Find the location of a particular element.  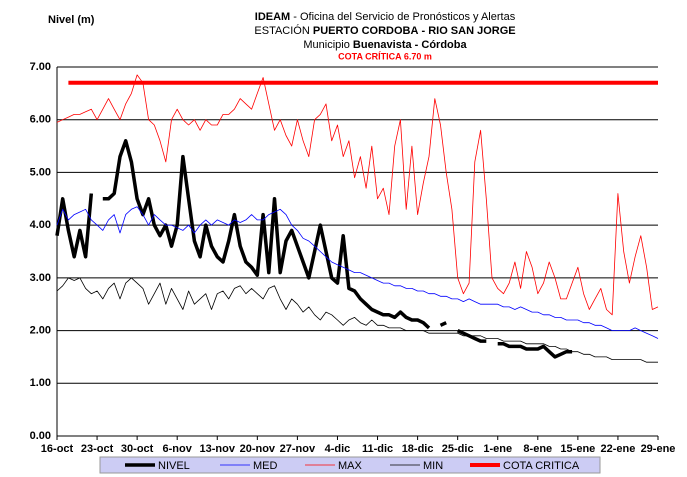

legend-label: MAX is located at coordinates (350, 466).